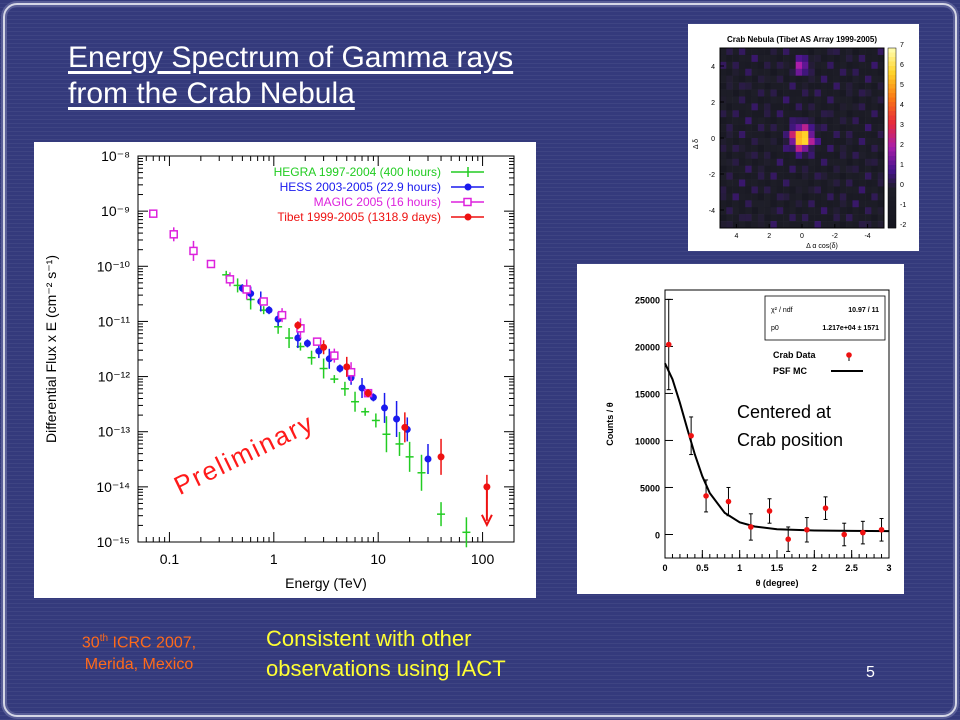  I want to click on stats-chi2-value: 10.97 / 11, so click(863, 310).